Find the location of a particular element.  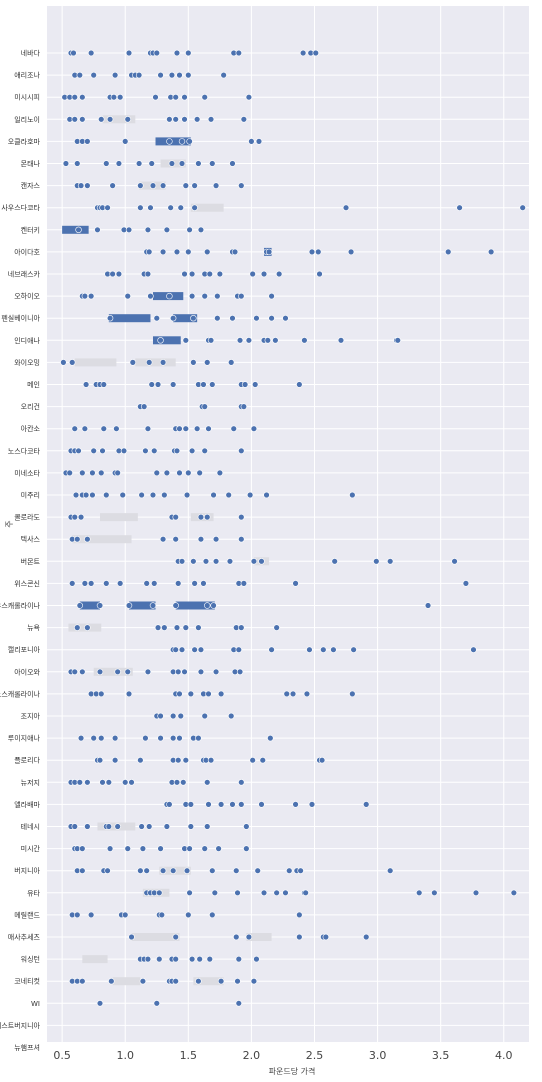

category-label: 캘리포니아 is located at coordinates (24, 649).